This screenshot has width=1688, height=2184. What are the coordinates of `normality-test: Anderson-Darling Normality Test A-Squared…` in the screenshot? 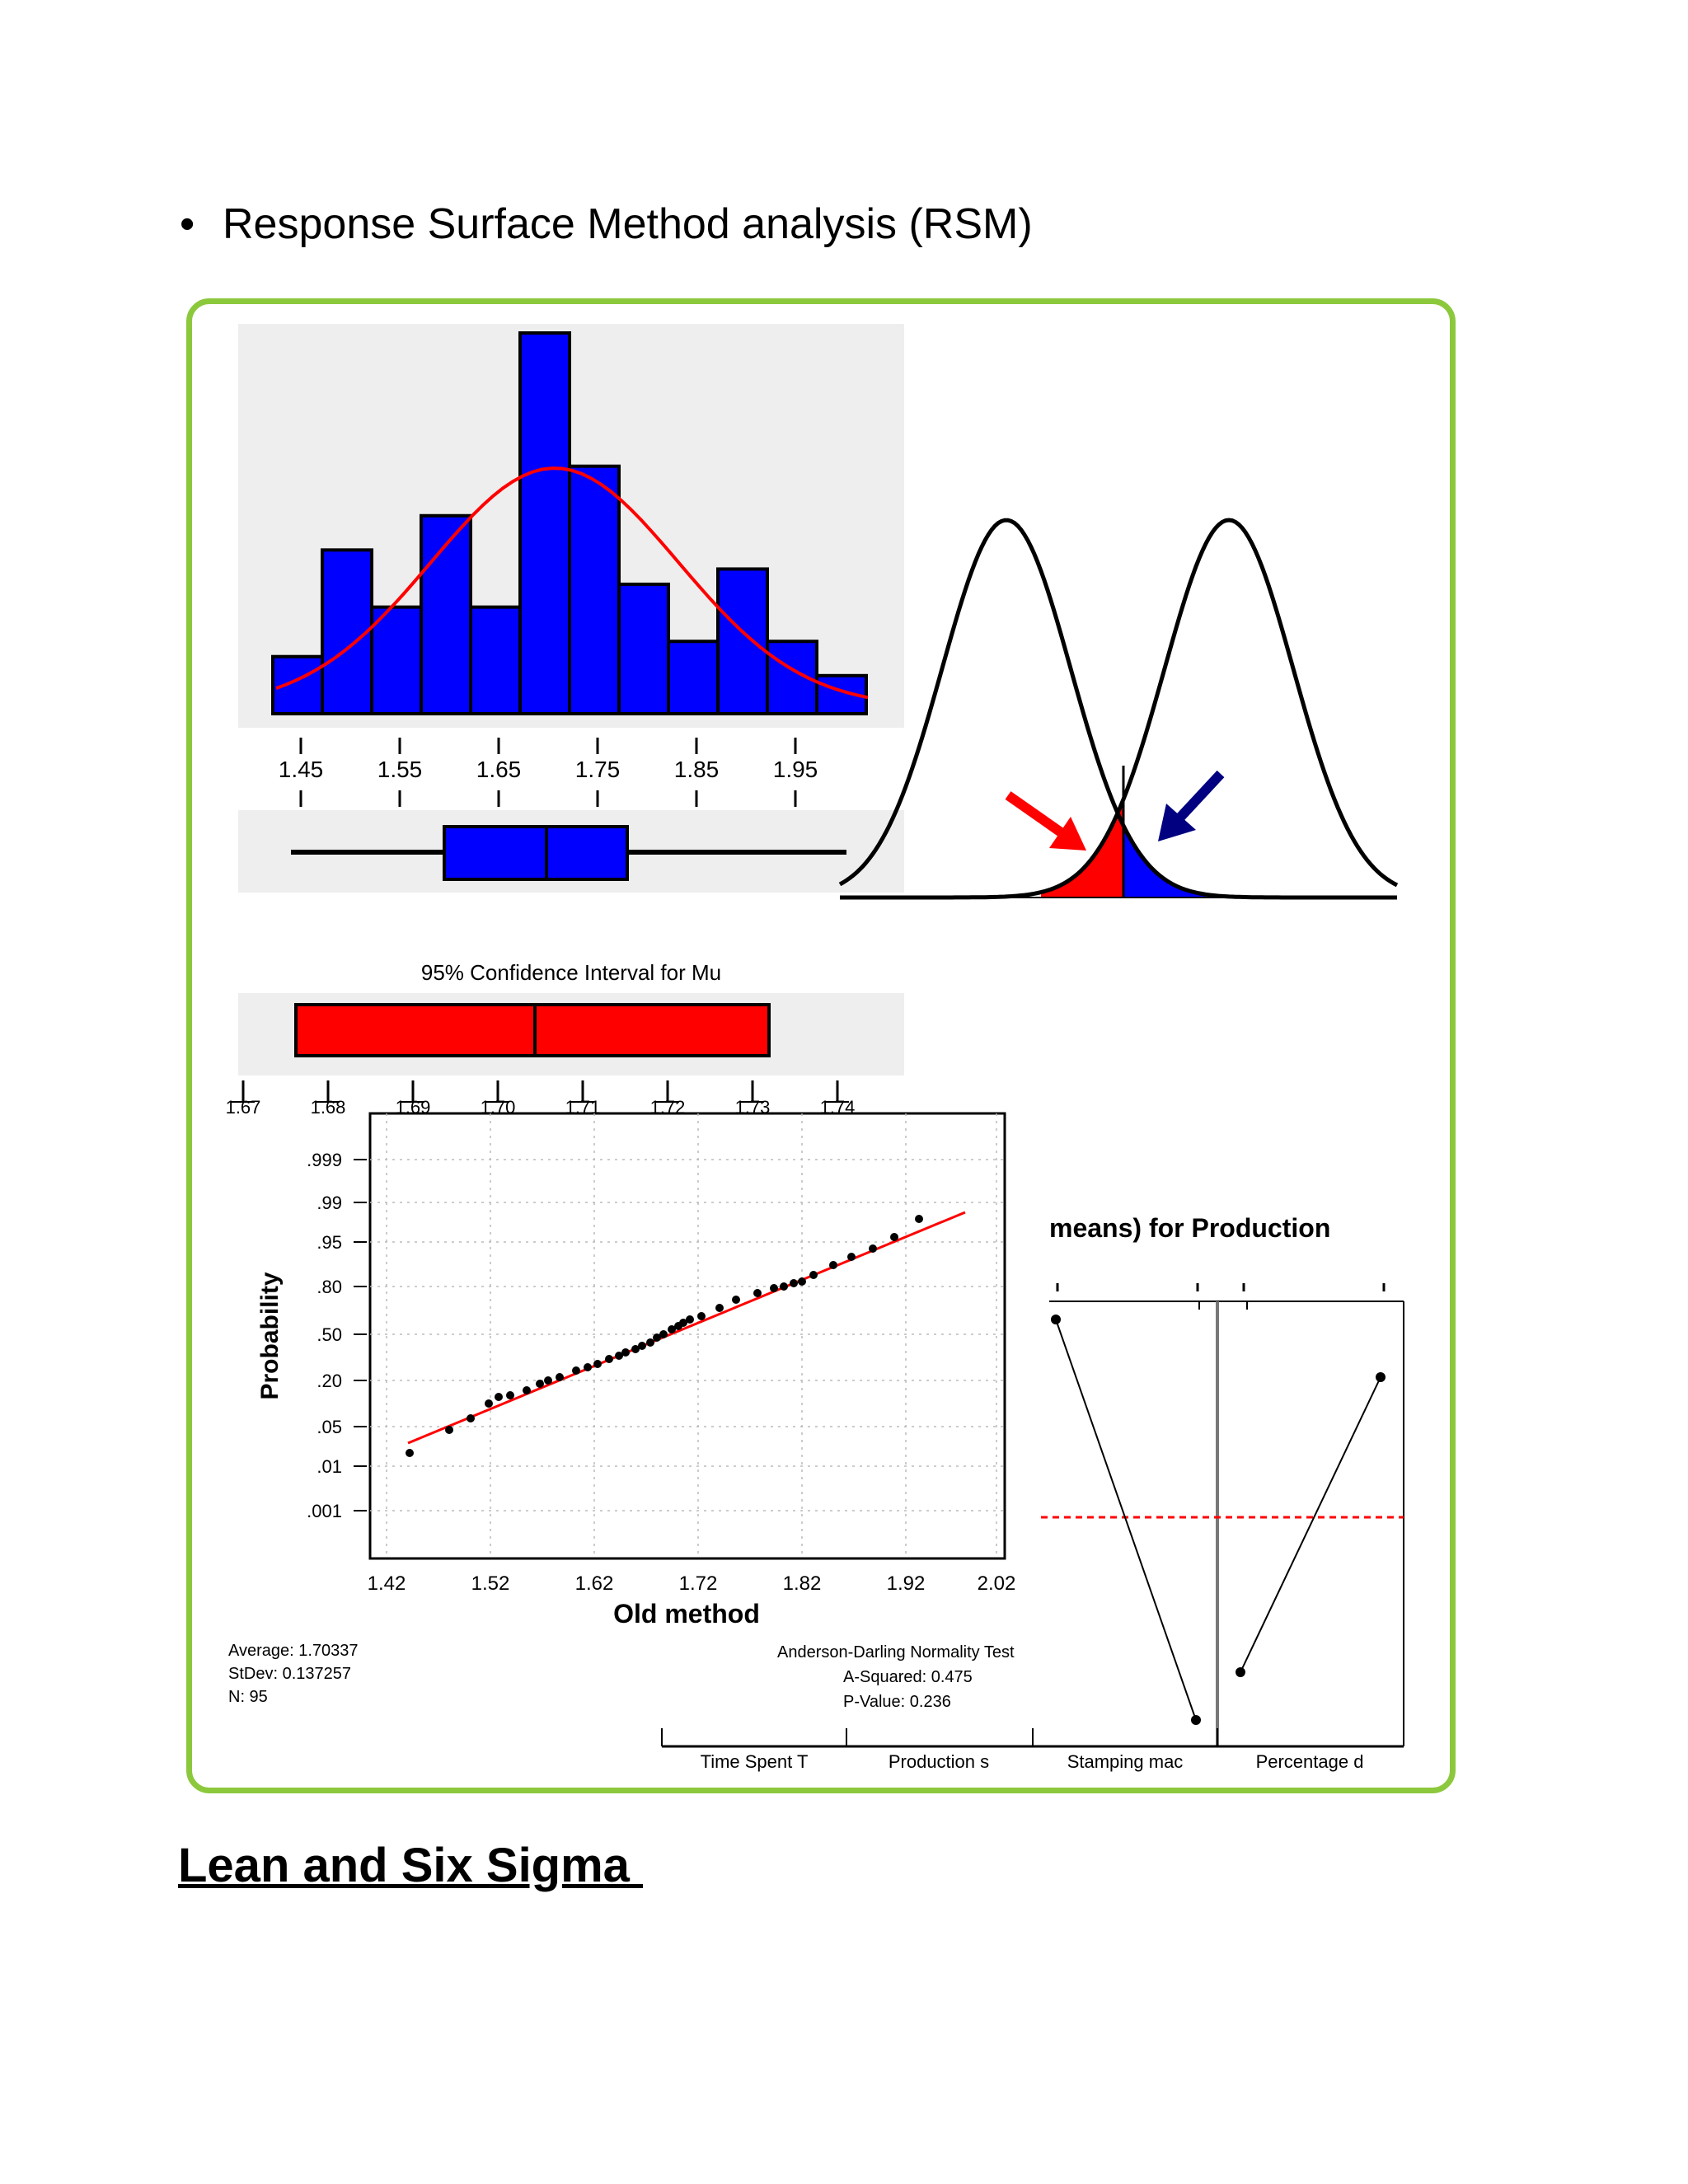 It's located at (896, 1677).